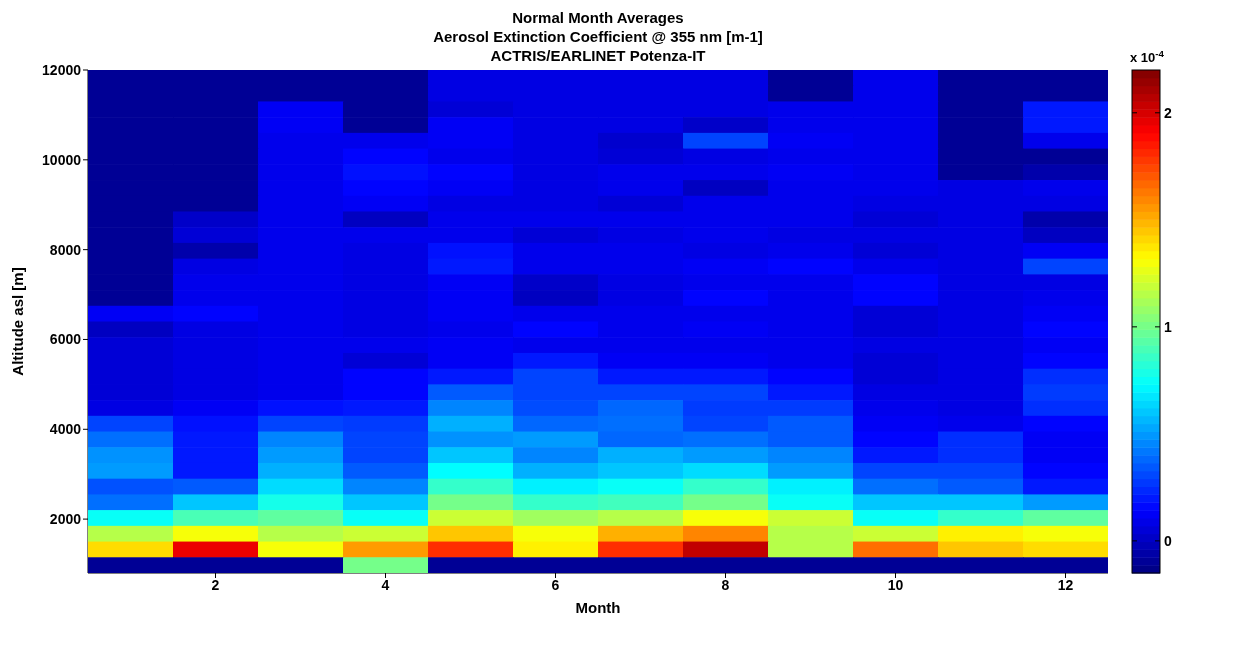 The height and width of the screenshot is (651, 1236). What do you see at coordinates (215, 584) in the screenshot?
I see `x-tick-label: 2` at bounding box center [215, 584].